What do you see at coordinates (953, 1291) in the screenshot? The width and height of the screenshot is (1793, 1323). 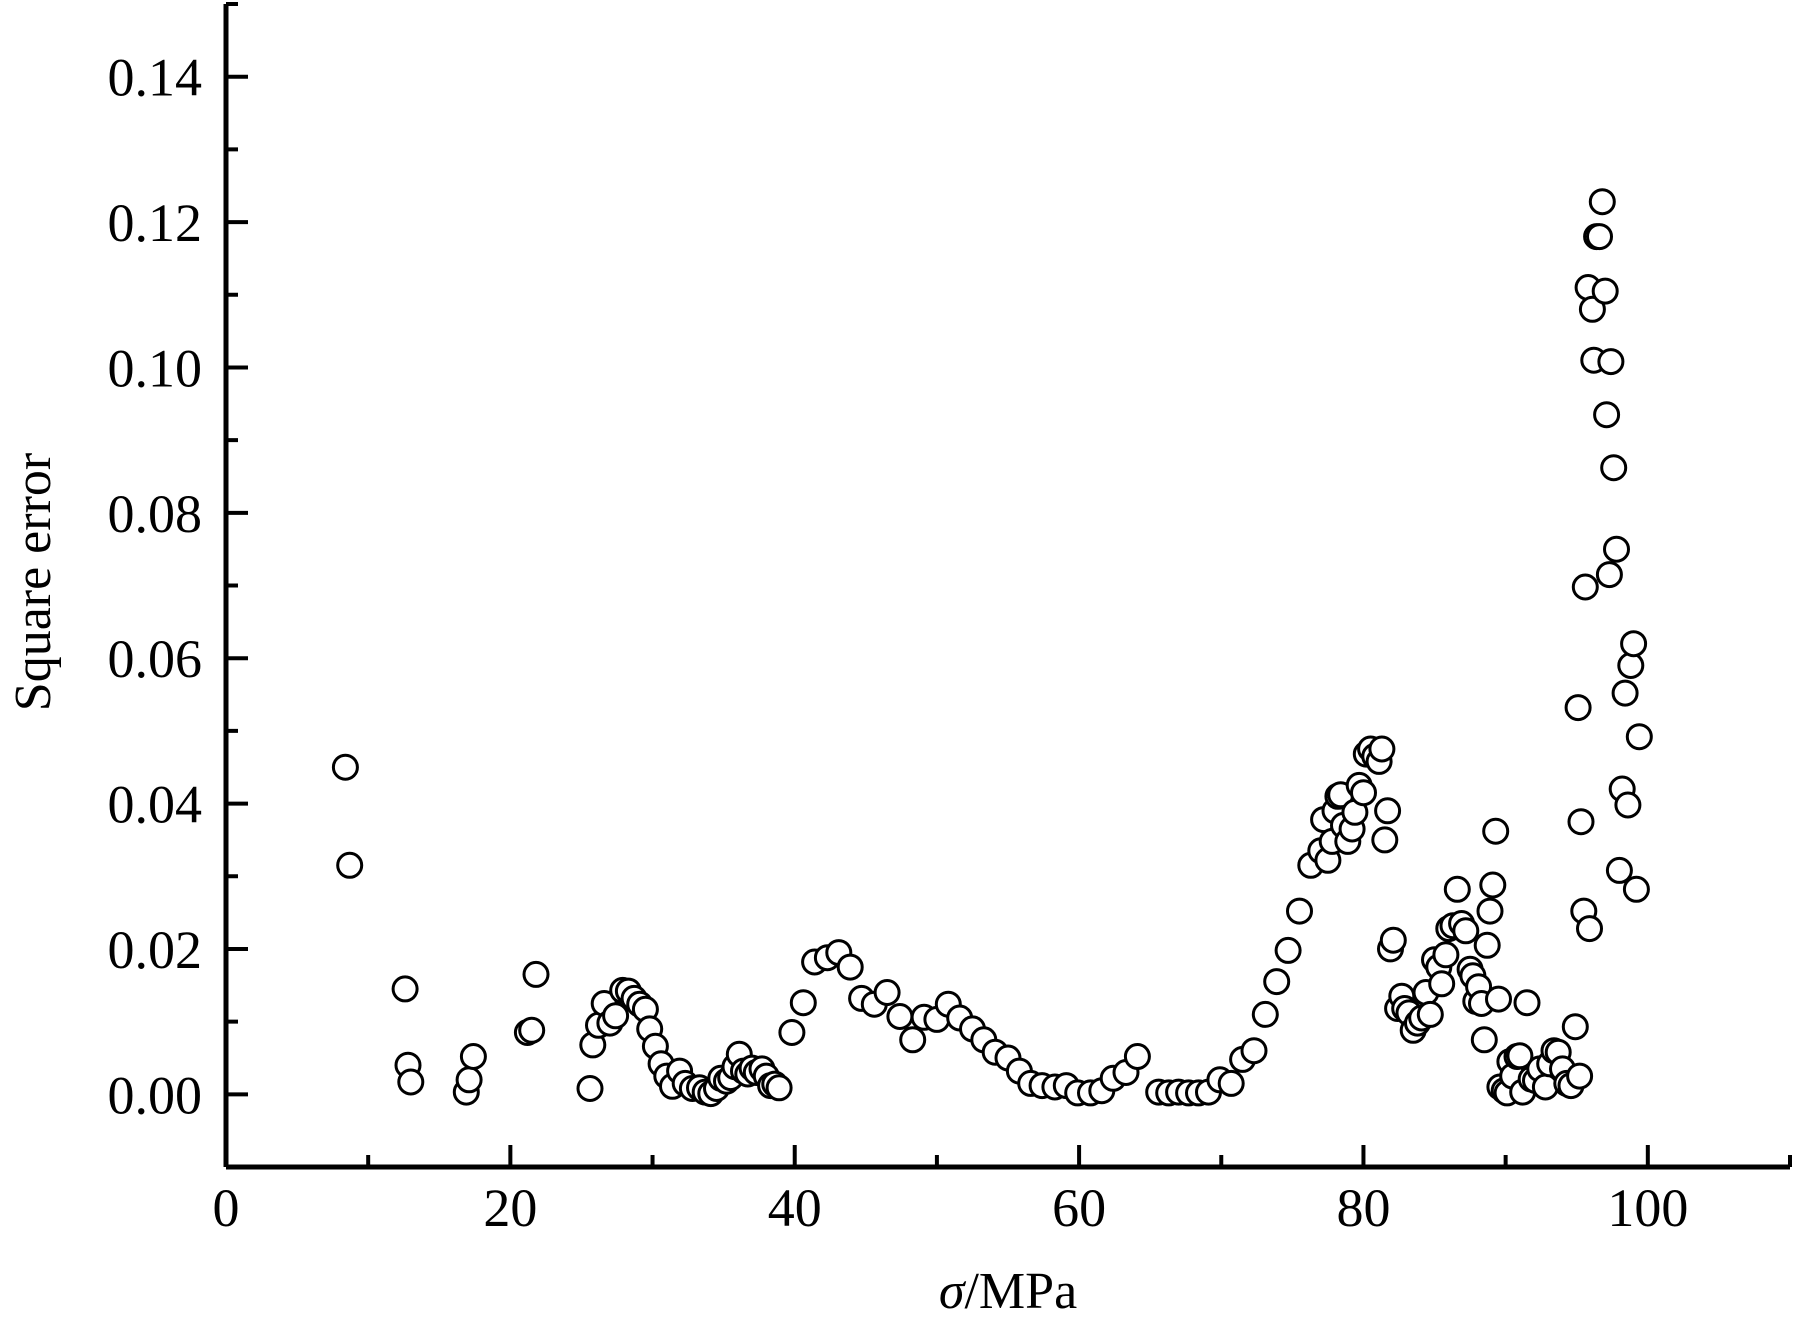 I see `x-axis-title-symbol: σ` at bounding box center [953, 1291].